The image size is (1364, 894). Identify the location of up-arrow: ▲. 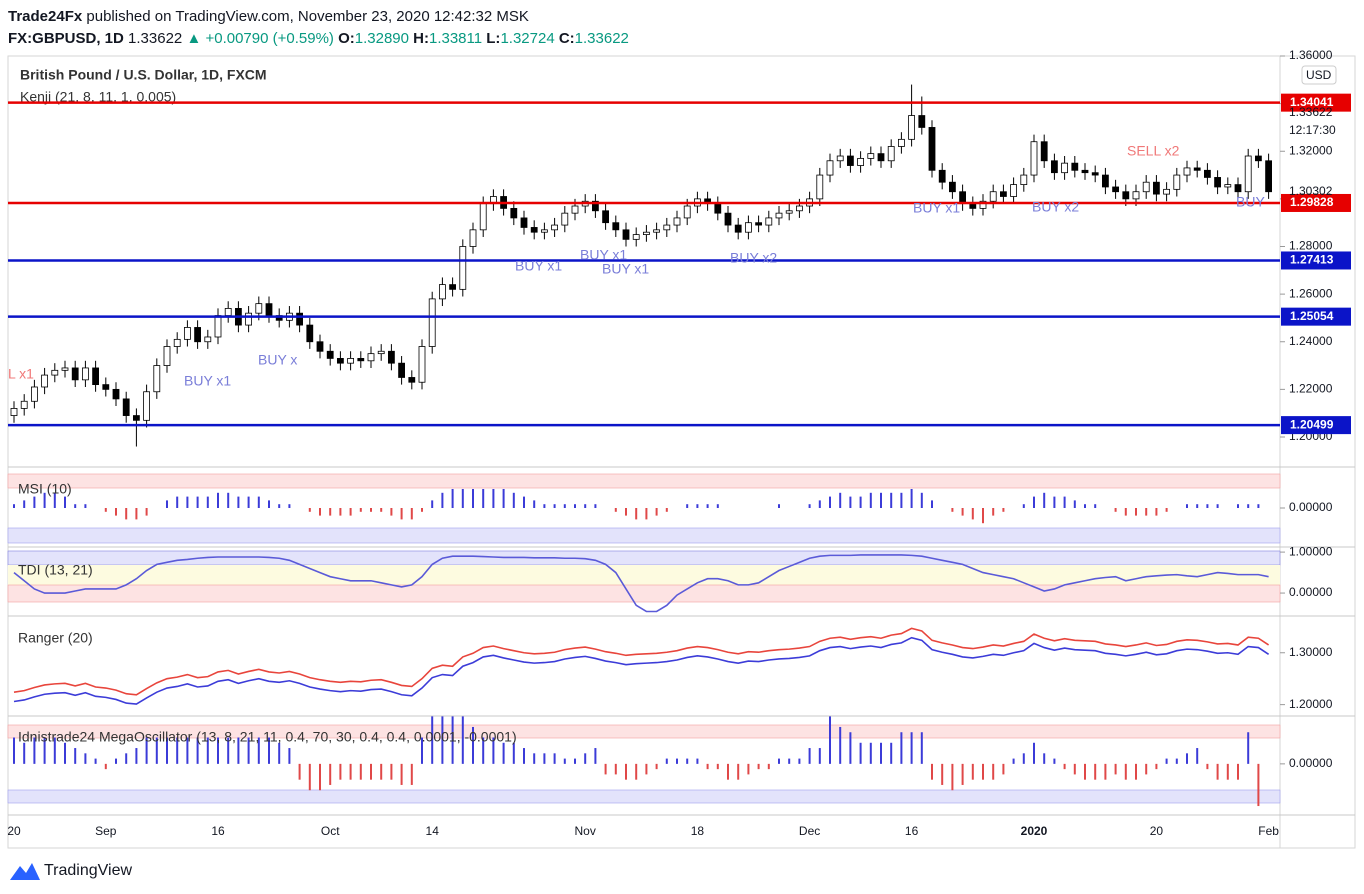
(194, 38).